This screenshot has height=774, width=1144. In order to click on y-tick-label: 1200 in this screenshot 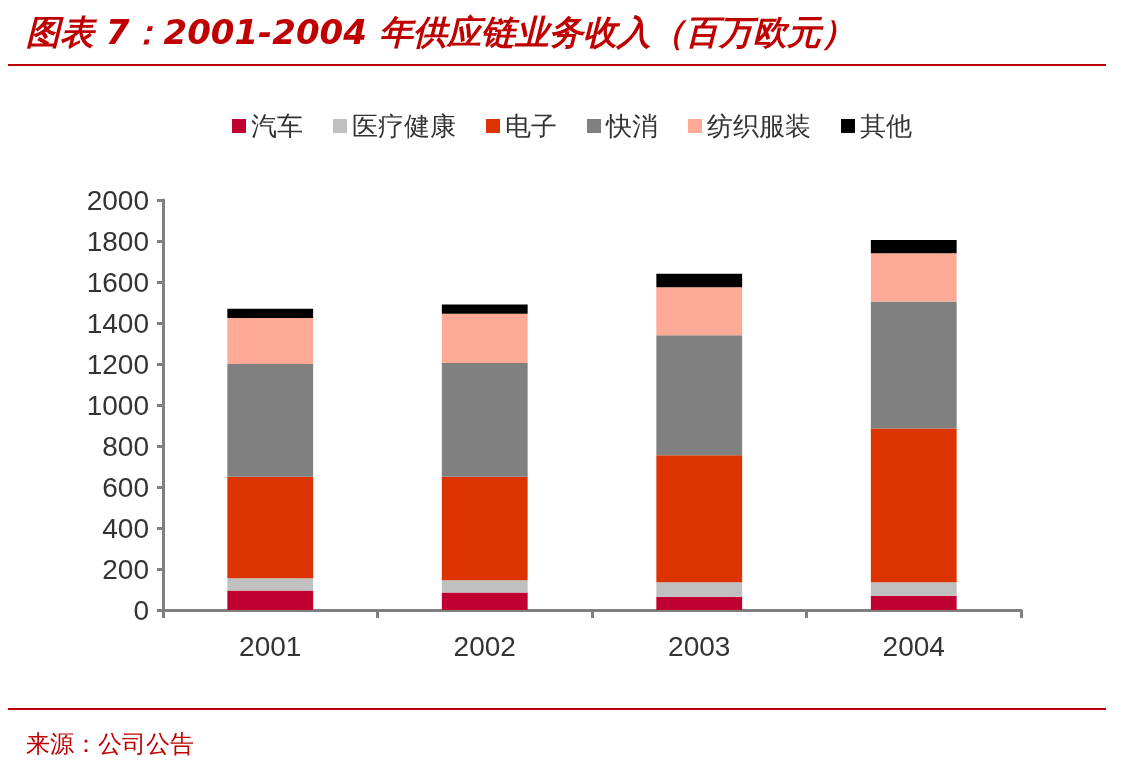, I will do `click(117, 364)`.